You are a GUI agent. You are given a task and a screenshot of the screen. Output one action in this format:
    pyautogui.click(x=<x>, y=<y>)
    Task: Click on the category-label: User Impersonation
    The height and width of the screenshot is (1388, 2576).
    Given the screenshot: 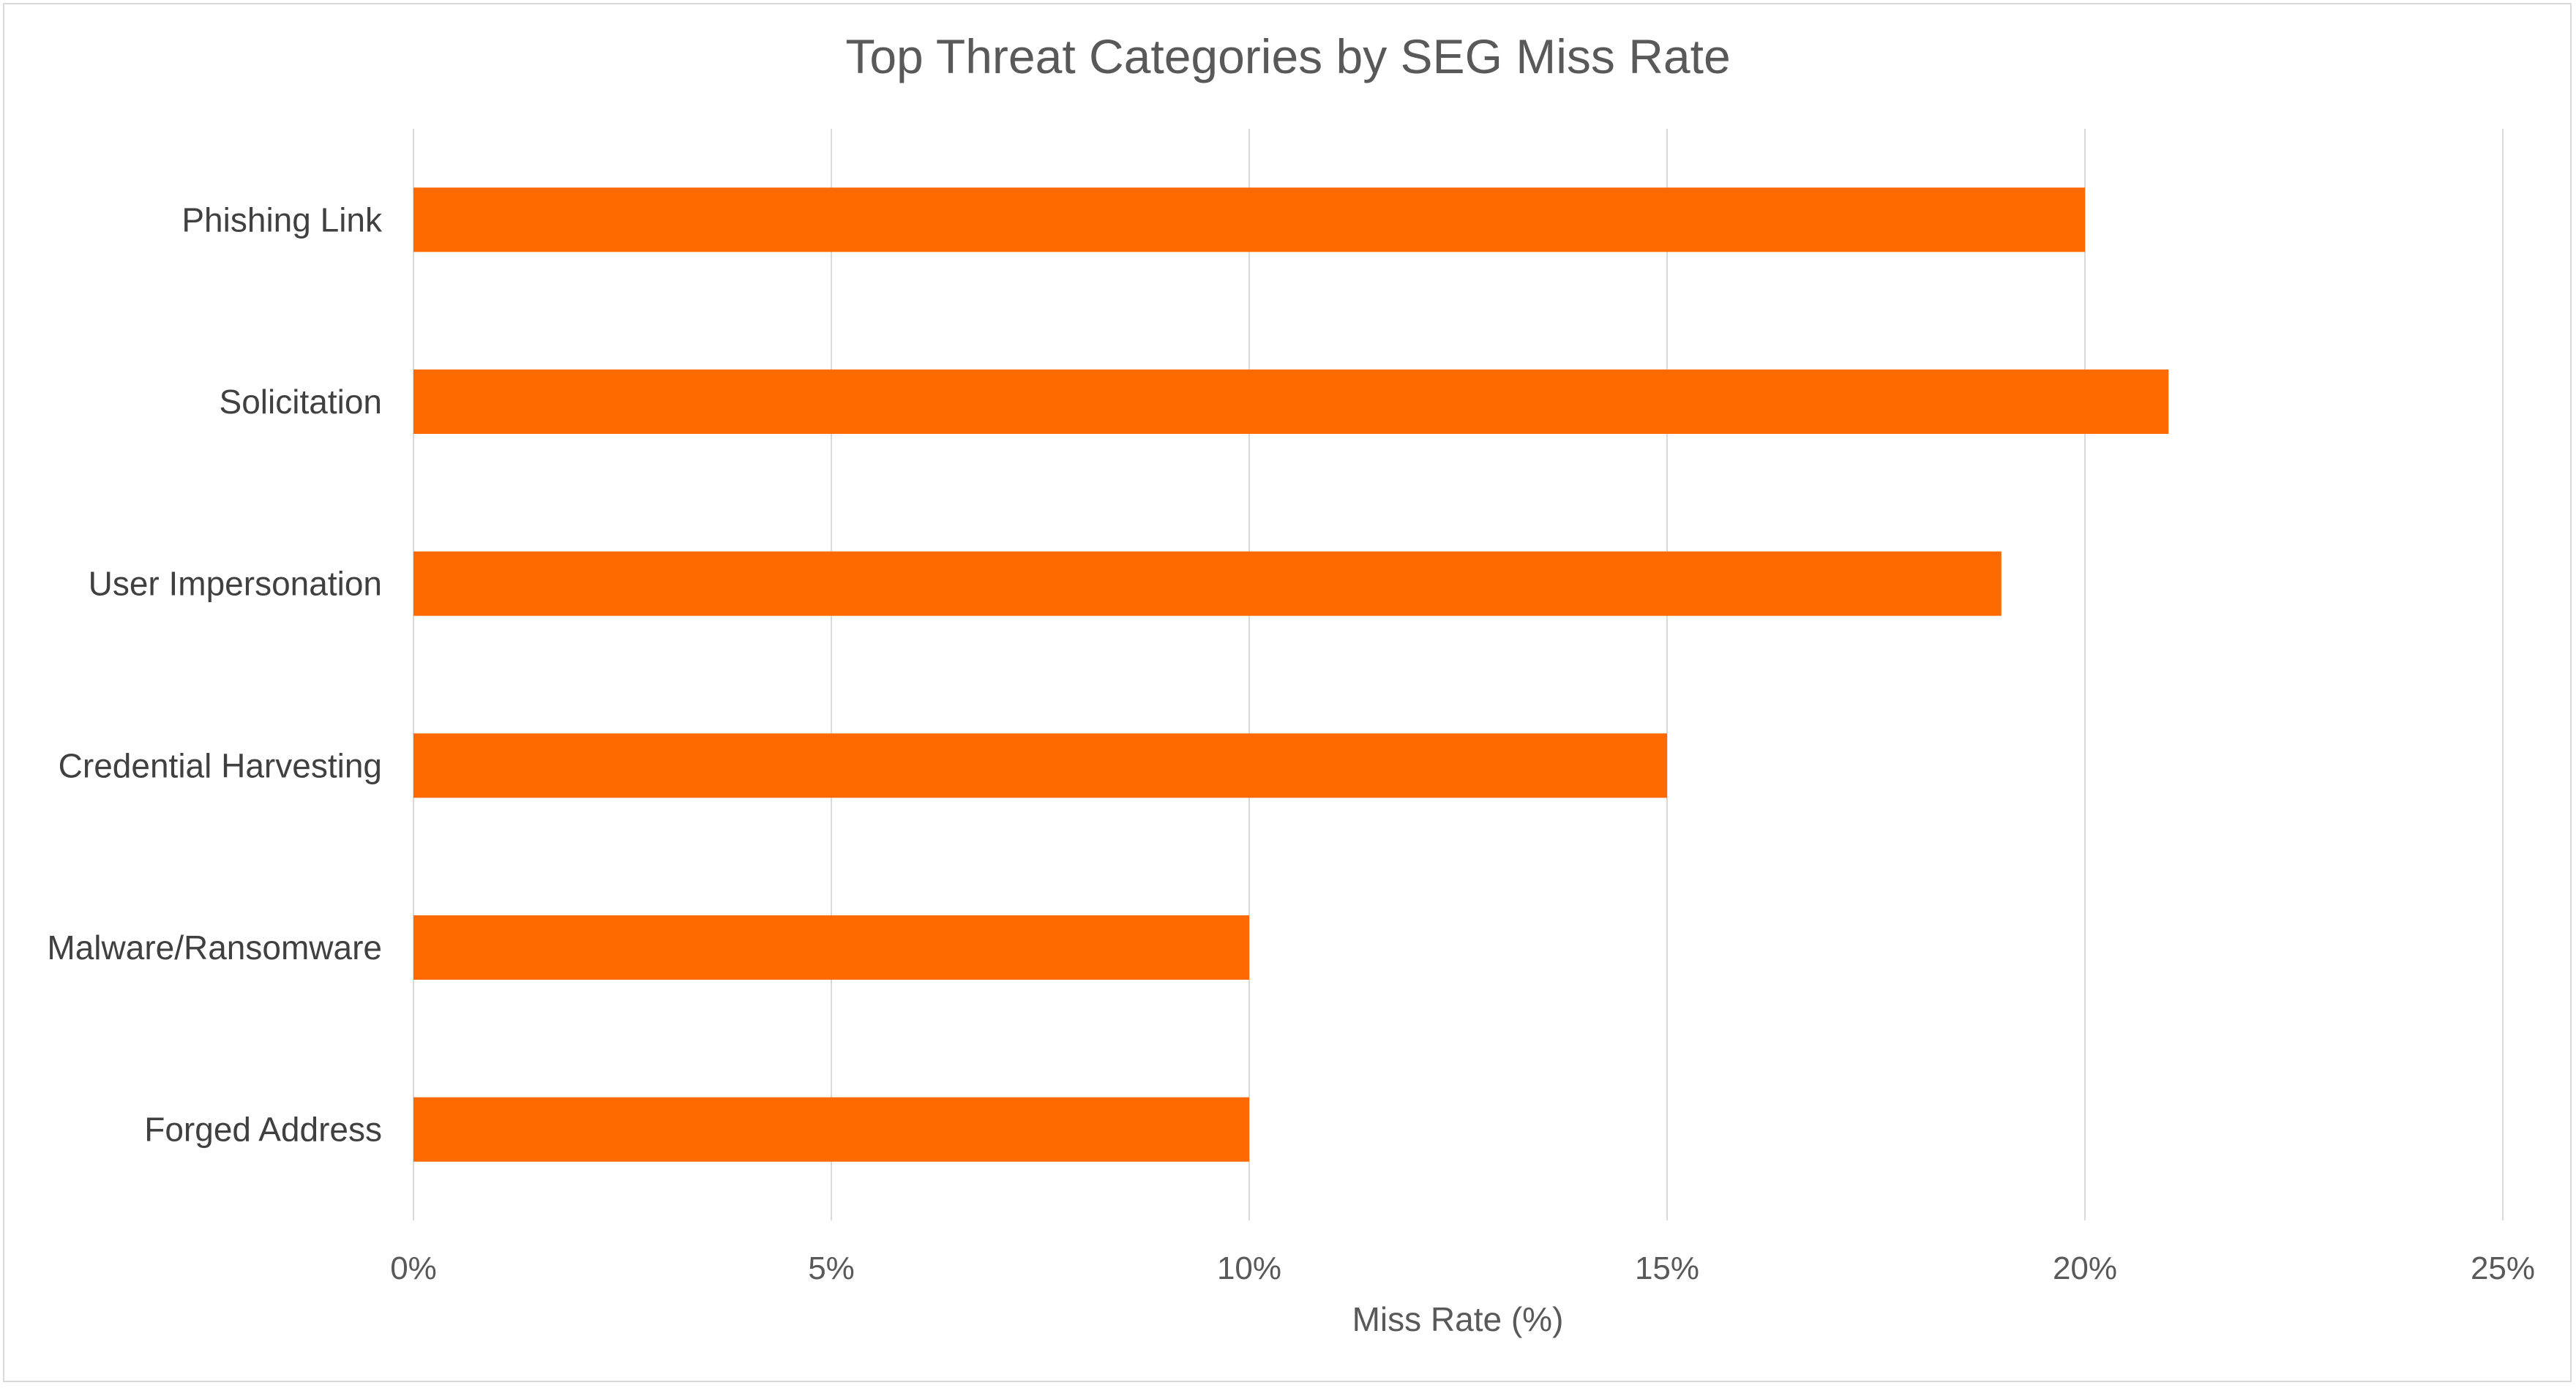 What is the action you would take?
    pyautogui.click(x=235, y=584)
    